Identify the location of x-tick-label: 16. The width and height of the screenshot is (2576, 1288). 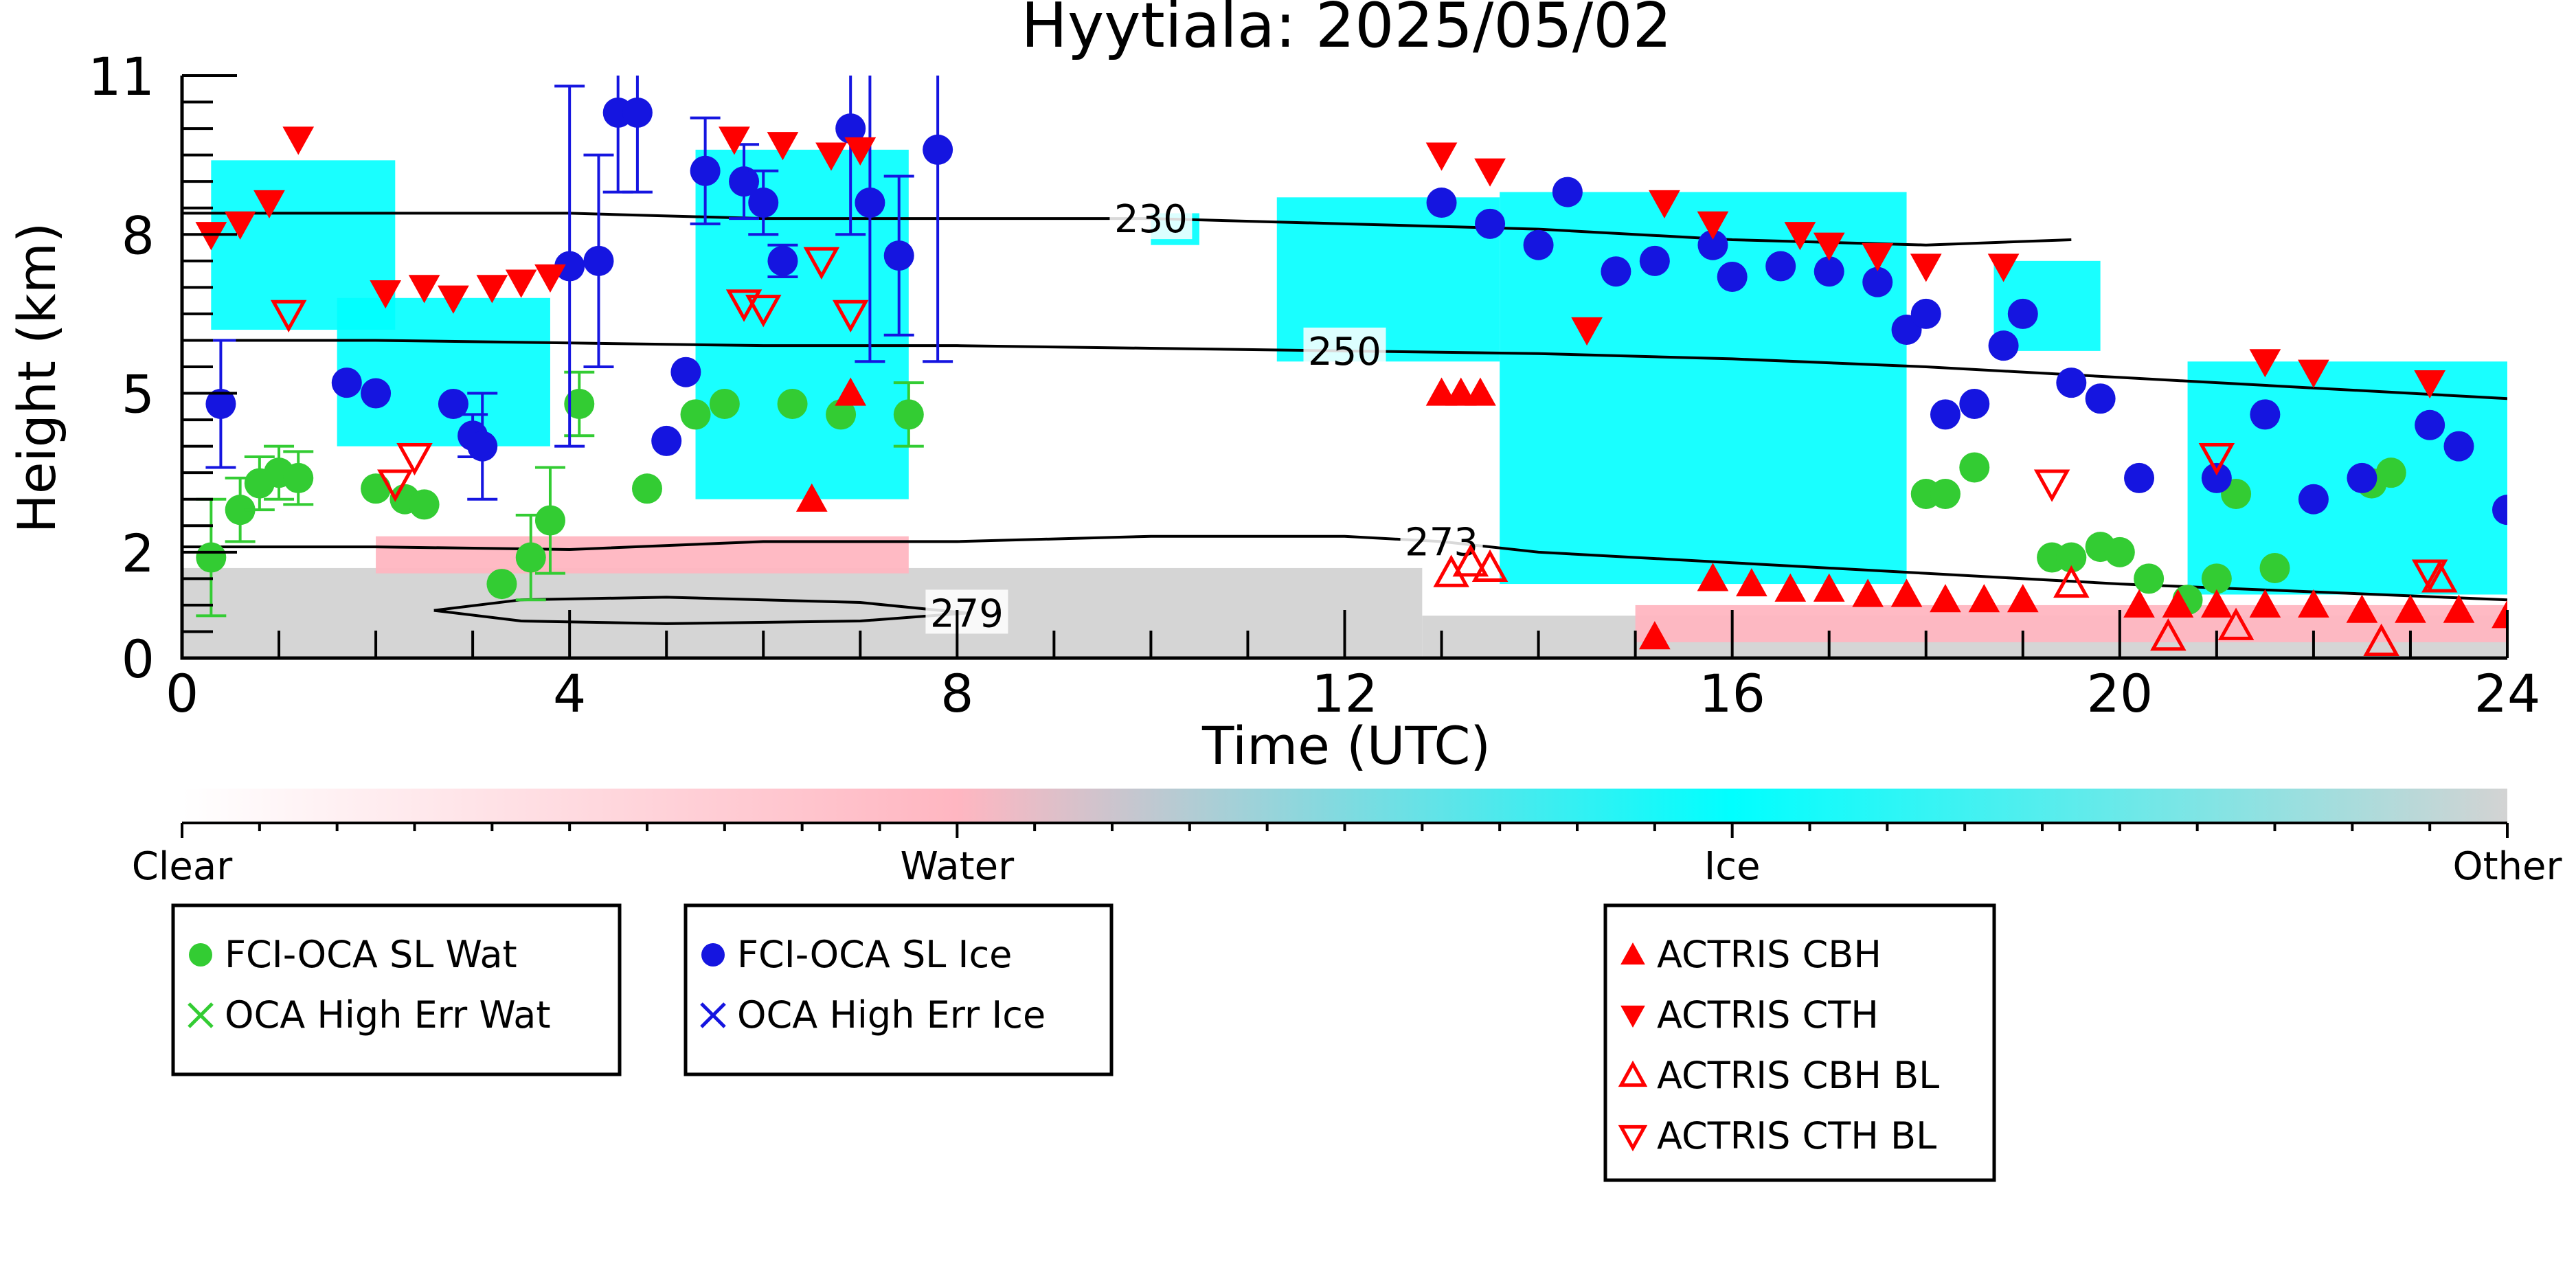
(1732, 693).